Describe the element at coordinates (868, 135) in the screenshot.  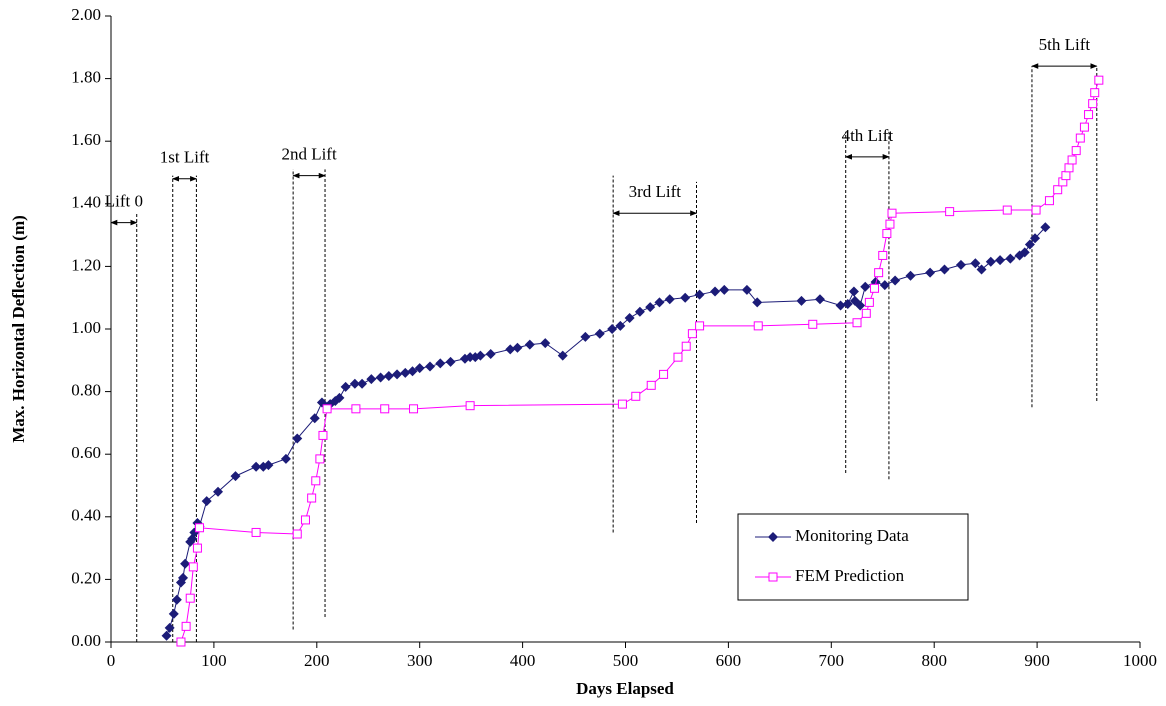
I see `lift-label: 4th Lift` at that location.